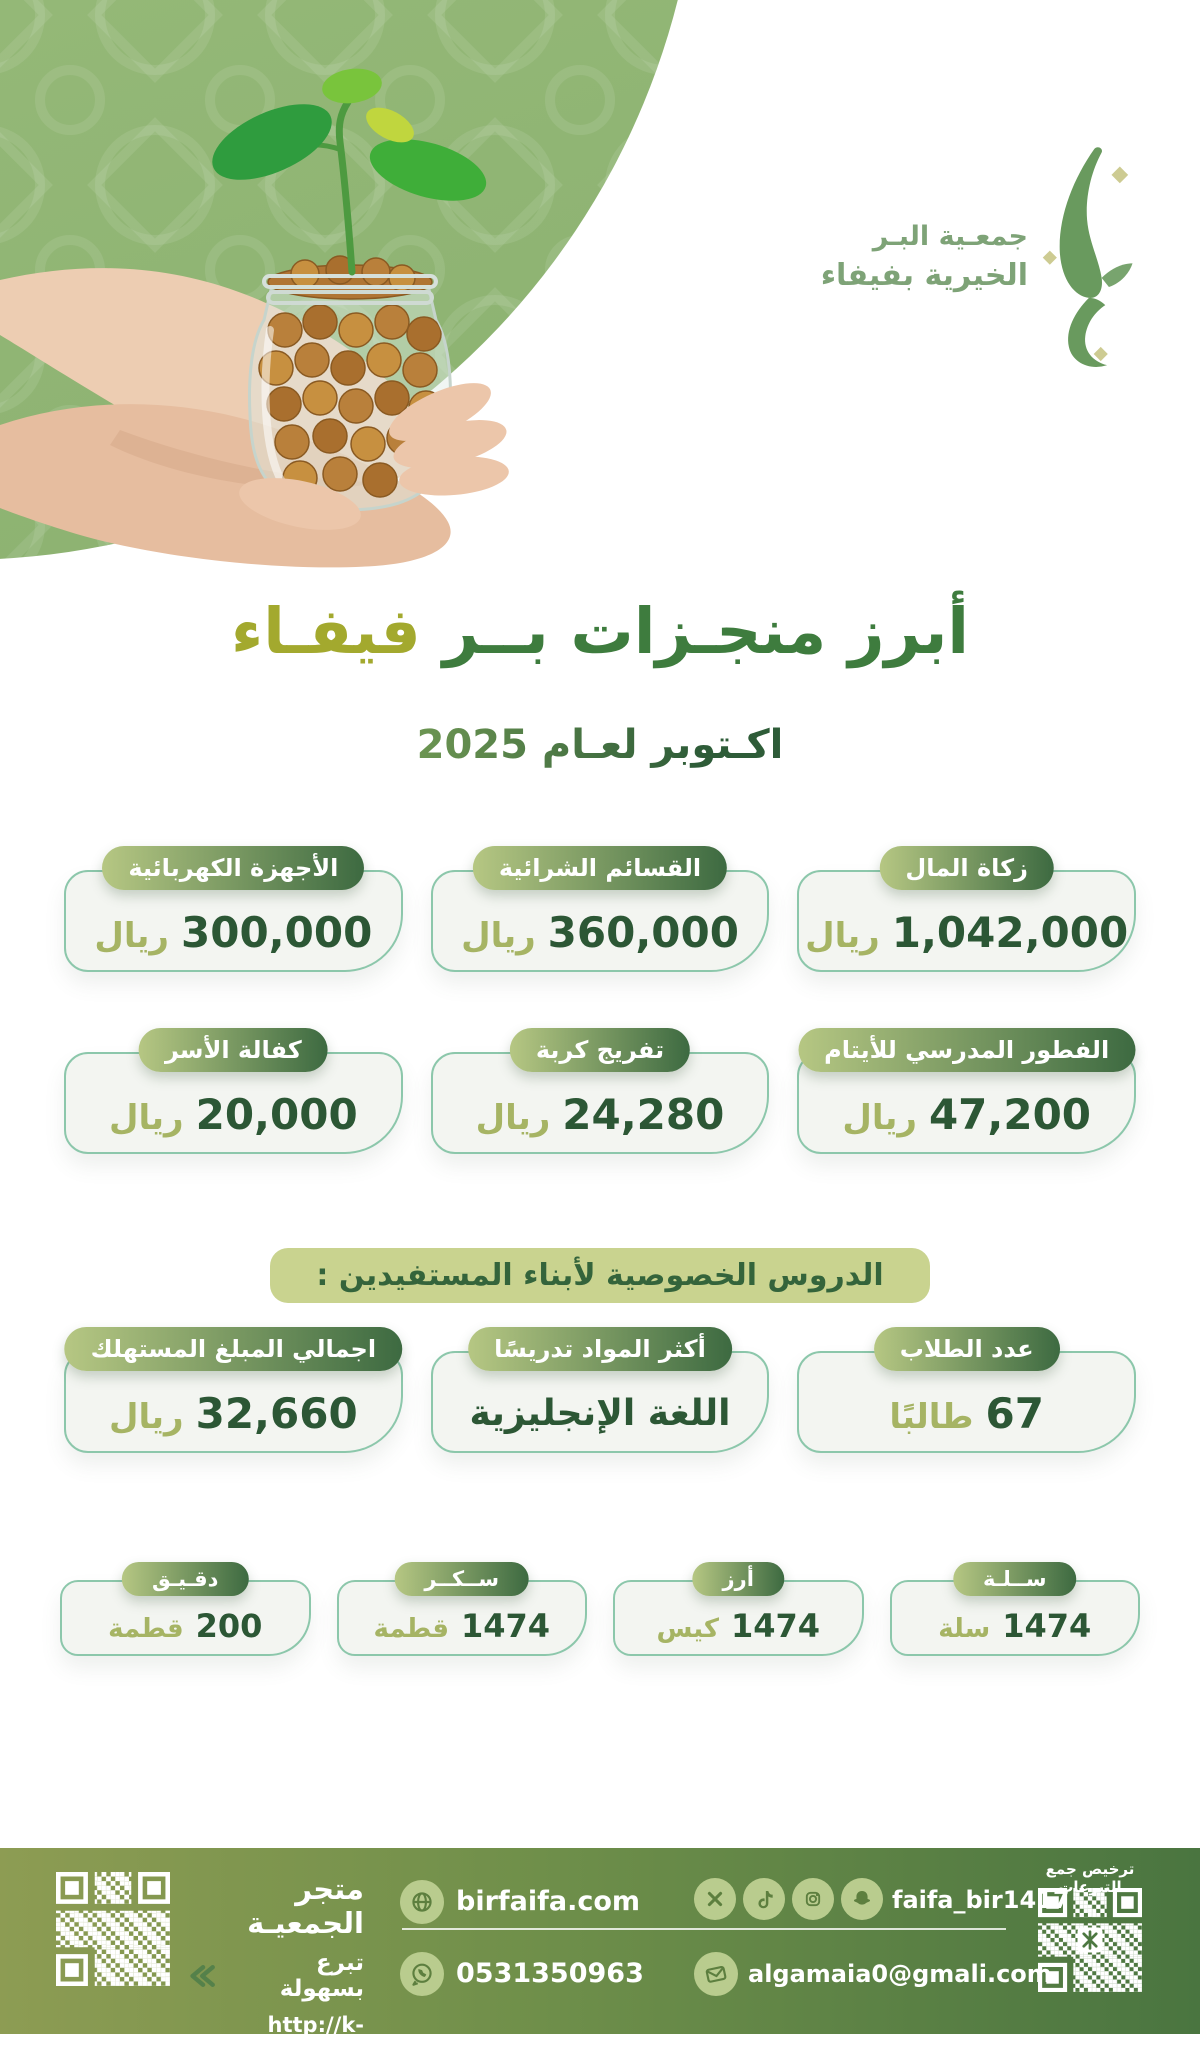 The height and width of the screenshot is (2061, 1200). Describe the element at coordinates (788, 1899) in the screenshot. I see `social-icons` at that location.